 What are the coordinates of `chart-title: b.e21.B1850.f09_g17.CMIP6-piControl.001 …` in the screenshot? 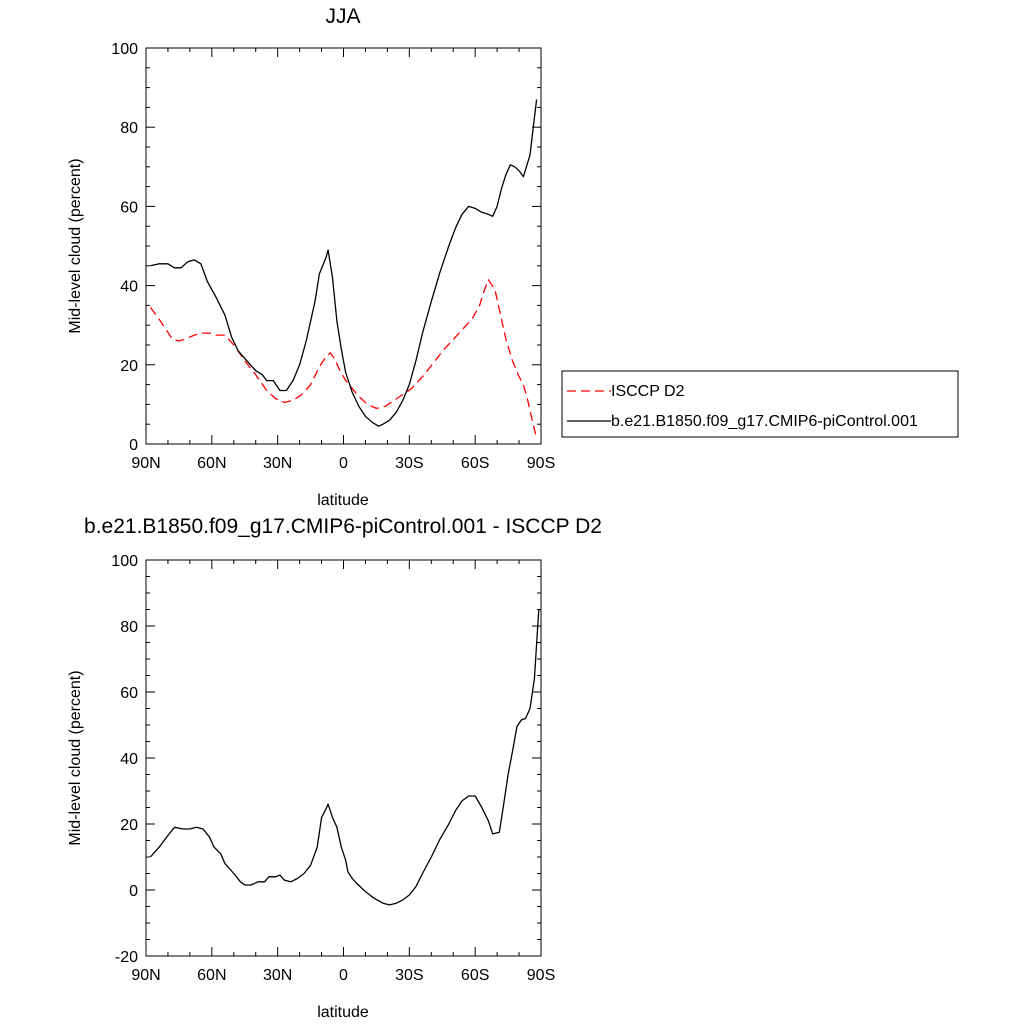 It's located at (343, 526).